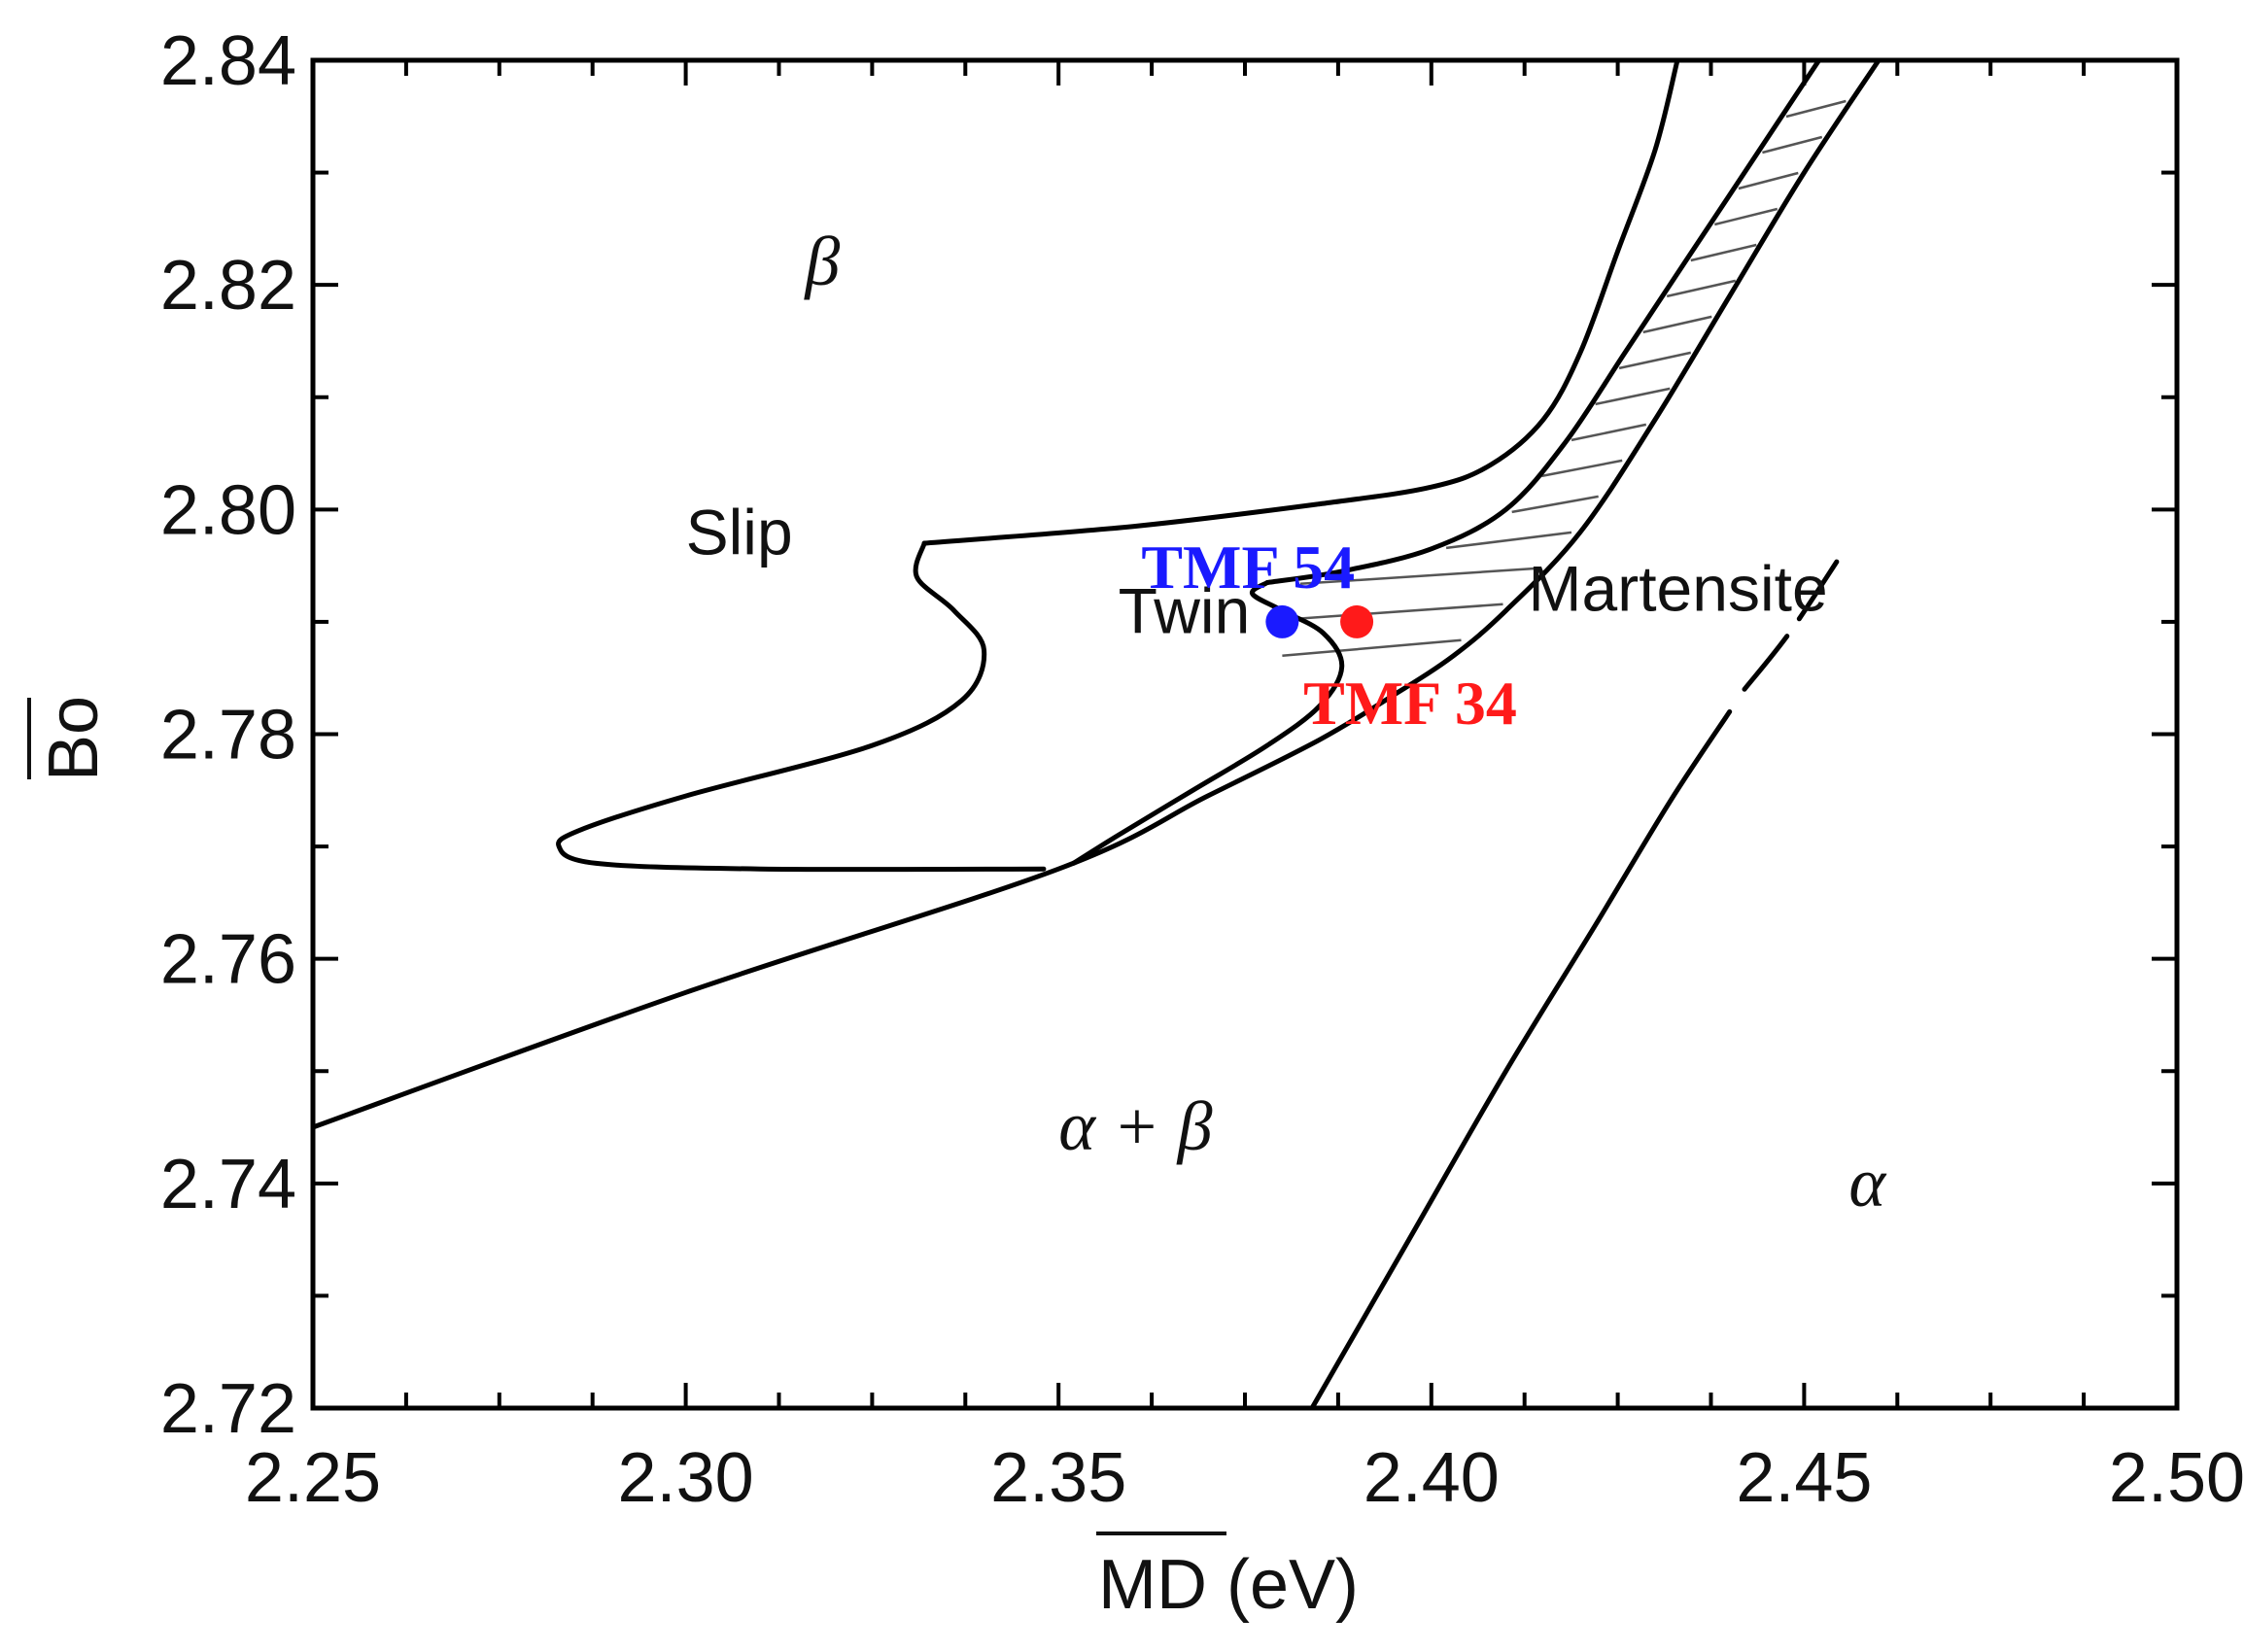 The height and width of the screenshot is (1652, 2244). What do you see at coordinates (228, 286) in the screenshot?
I see `y-tick-label: 2.82` at bounding box center [228, 286].